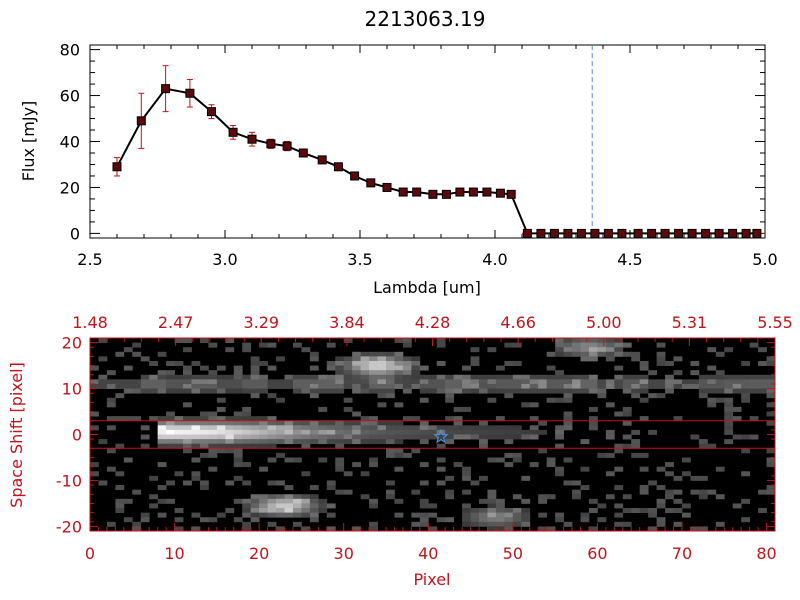 The image size is (800, 600). What do you see at coordinates (604, 322) in the screenshot?
I see `top-axis-tick-label: 5.00` at bounding box center [604, 322].